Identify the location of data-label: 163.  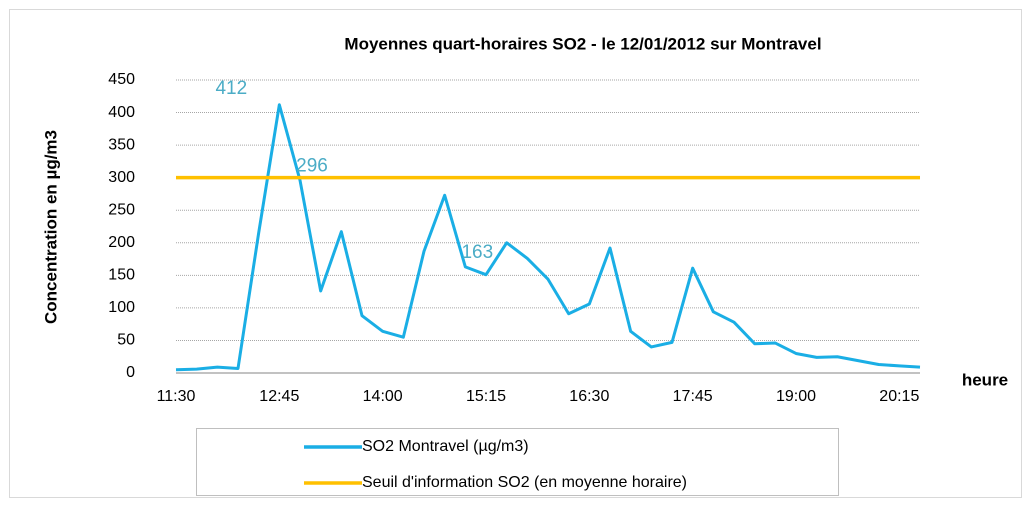
(477, 252).